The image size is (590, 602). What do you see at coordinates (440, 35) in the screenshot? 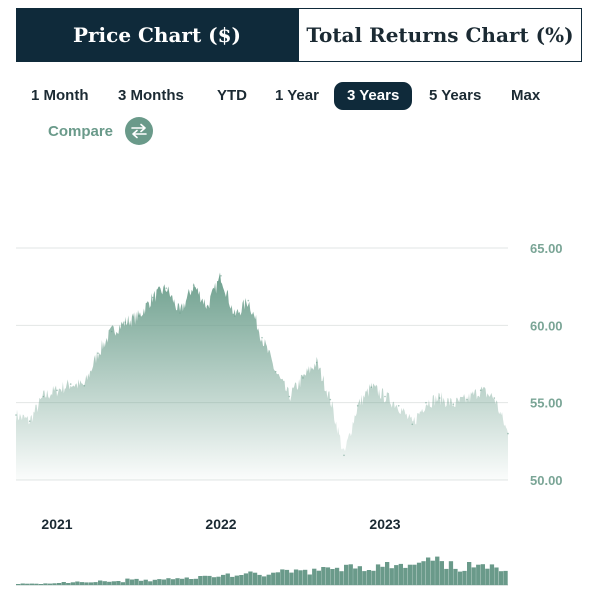
I see `tab-total-returns-chart: Total Returns Chart (%)` at bounding box center [440, 35].